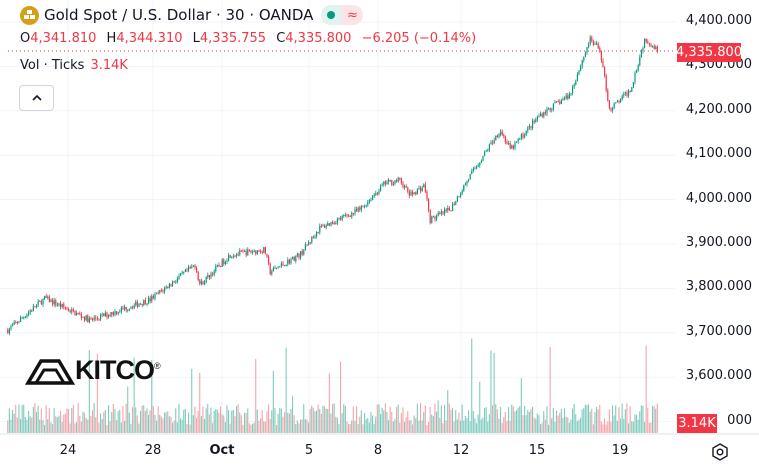  Describe the element at coordinates (74, 65) in the screenshot. I see `volume-legend: Vol · Ticks 3.14K` at that location.